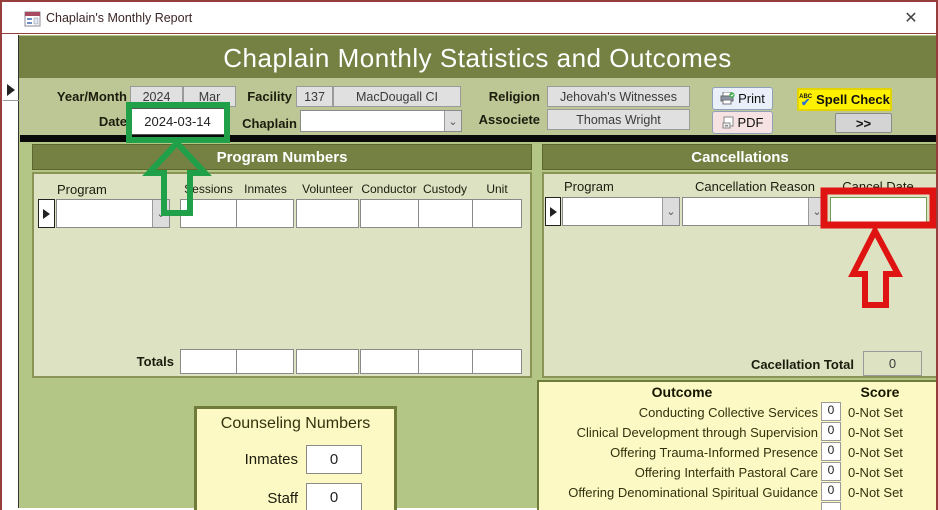 The height and width of the screenshot is (510, 938). Describe the element at coordinates (714, 452) in the screenshot. I see `outcome-row-label: Offering Trauma-Informed Presence` at that location.